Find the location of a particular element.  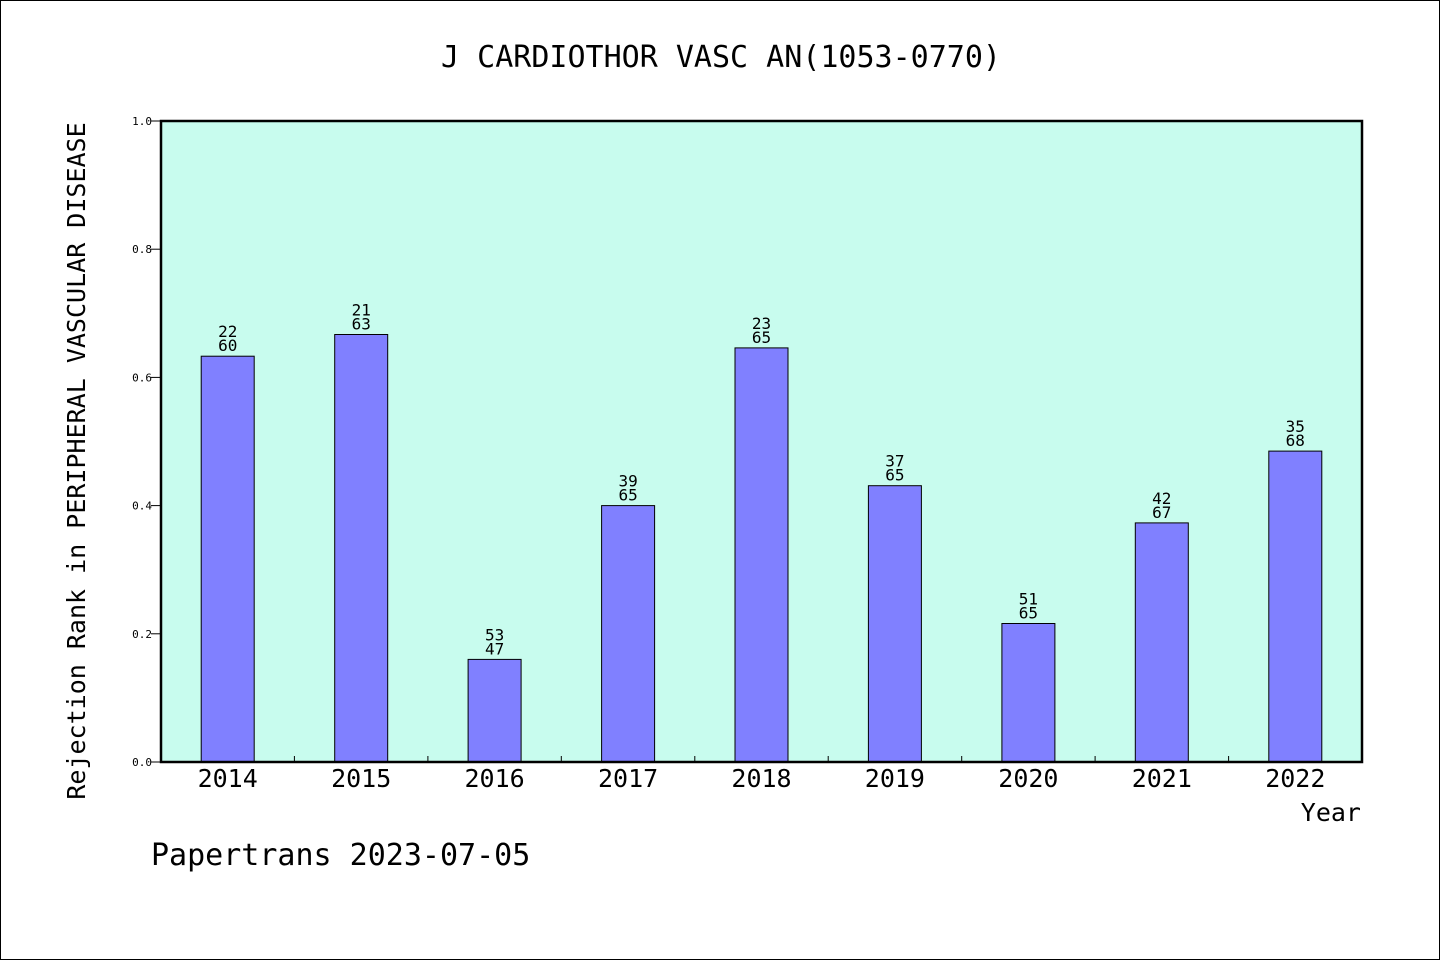

bar-label-bottom: 63 is located at coordinates (361, 324).